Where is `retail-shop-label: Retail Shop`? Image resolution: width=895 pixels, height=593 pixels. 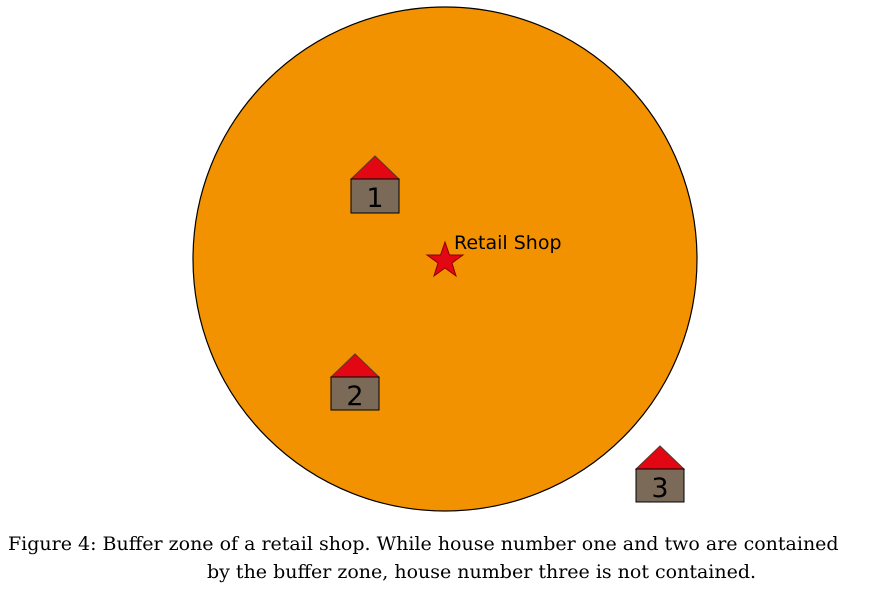 retail-shop-label: Retail Shop is located at coordinates (508, 243).